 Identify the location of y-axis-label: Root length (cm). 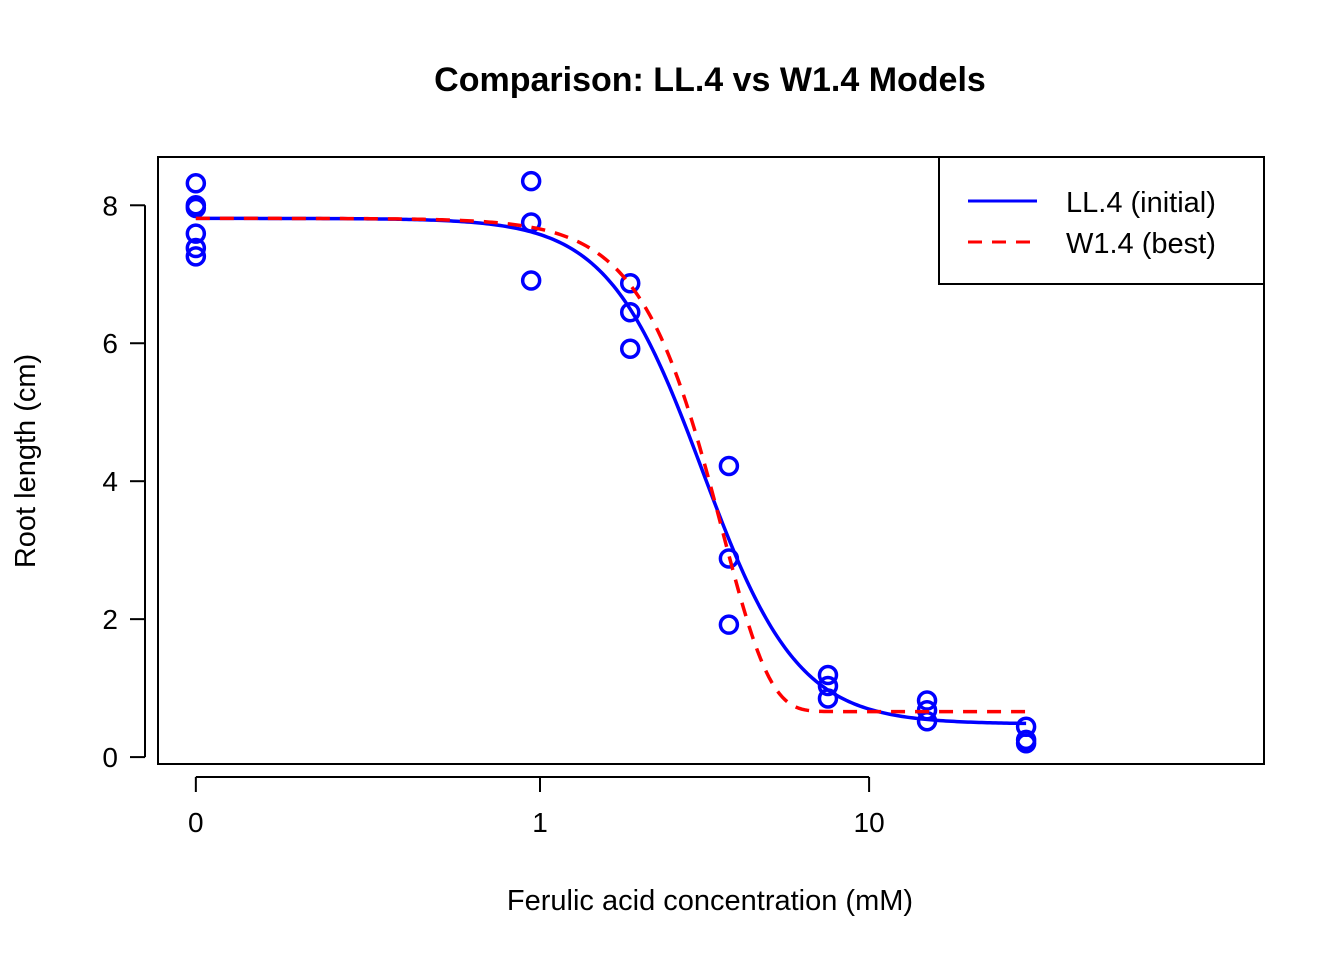
(26, 461).